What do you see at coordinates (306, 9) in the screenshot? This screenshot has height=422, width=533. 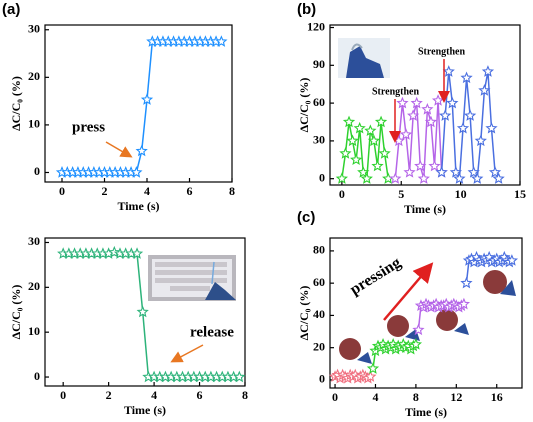 I see `panel-label: (b)` at bounding box center [306, 9].